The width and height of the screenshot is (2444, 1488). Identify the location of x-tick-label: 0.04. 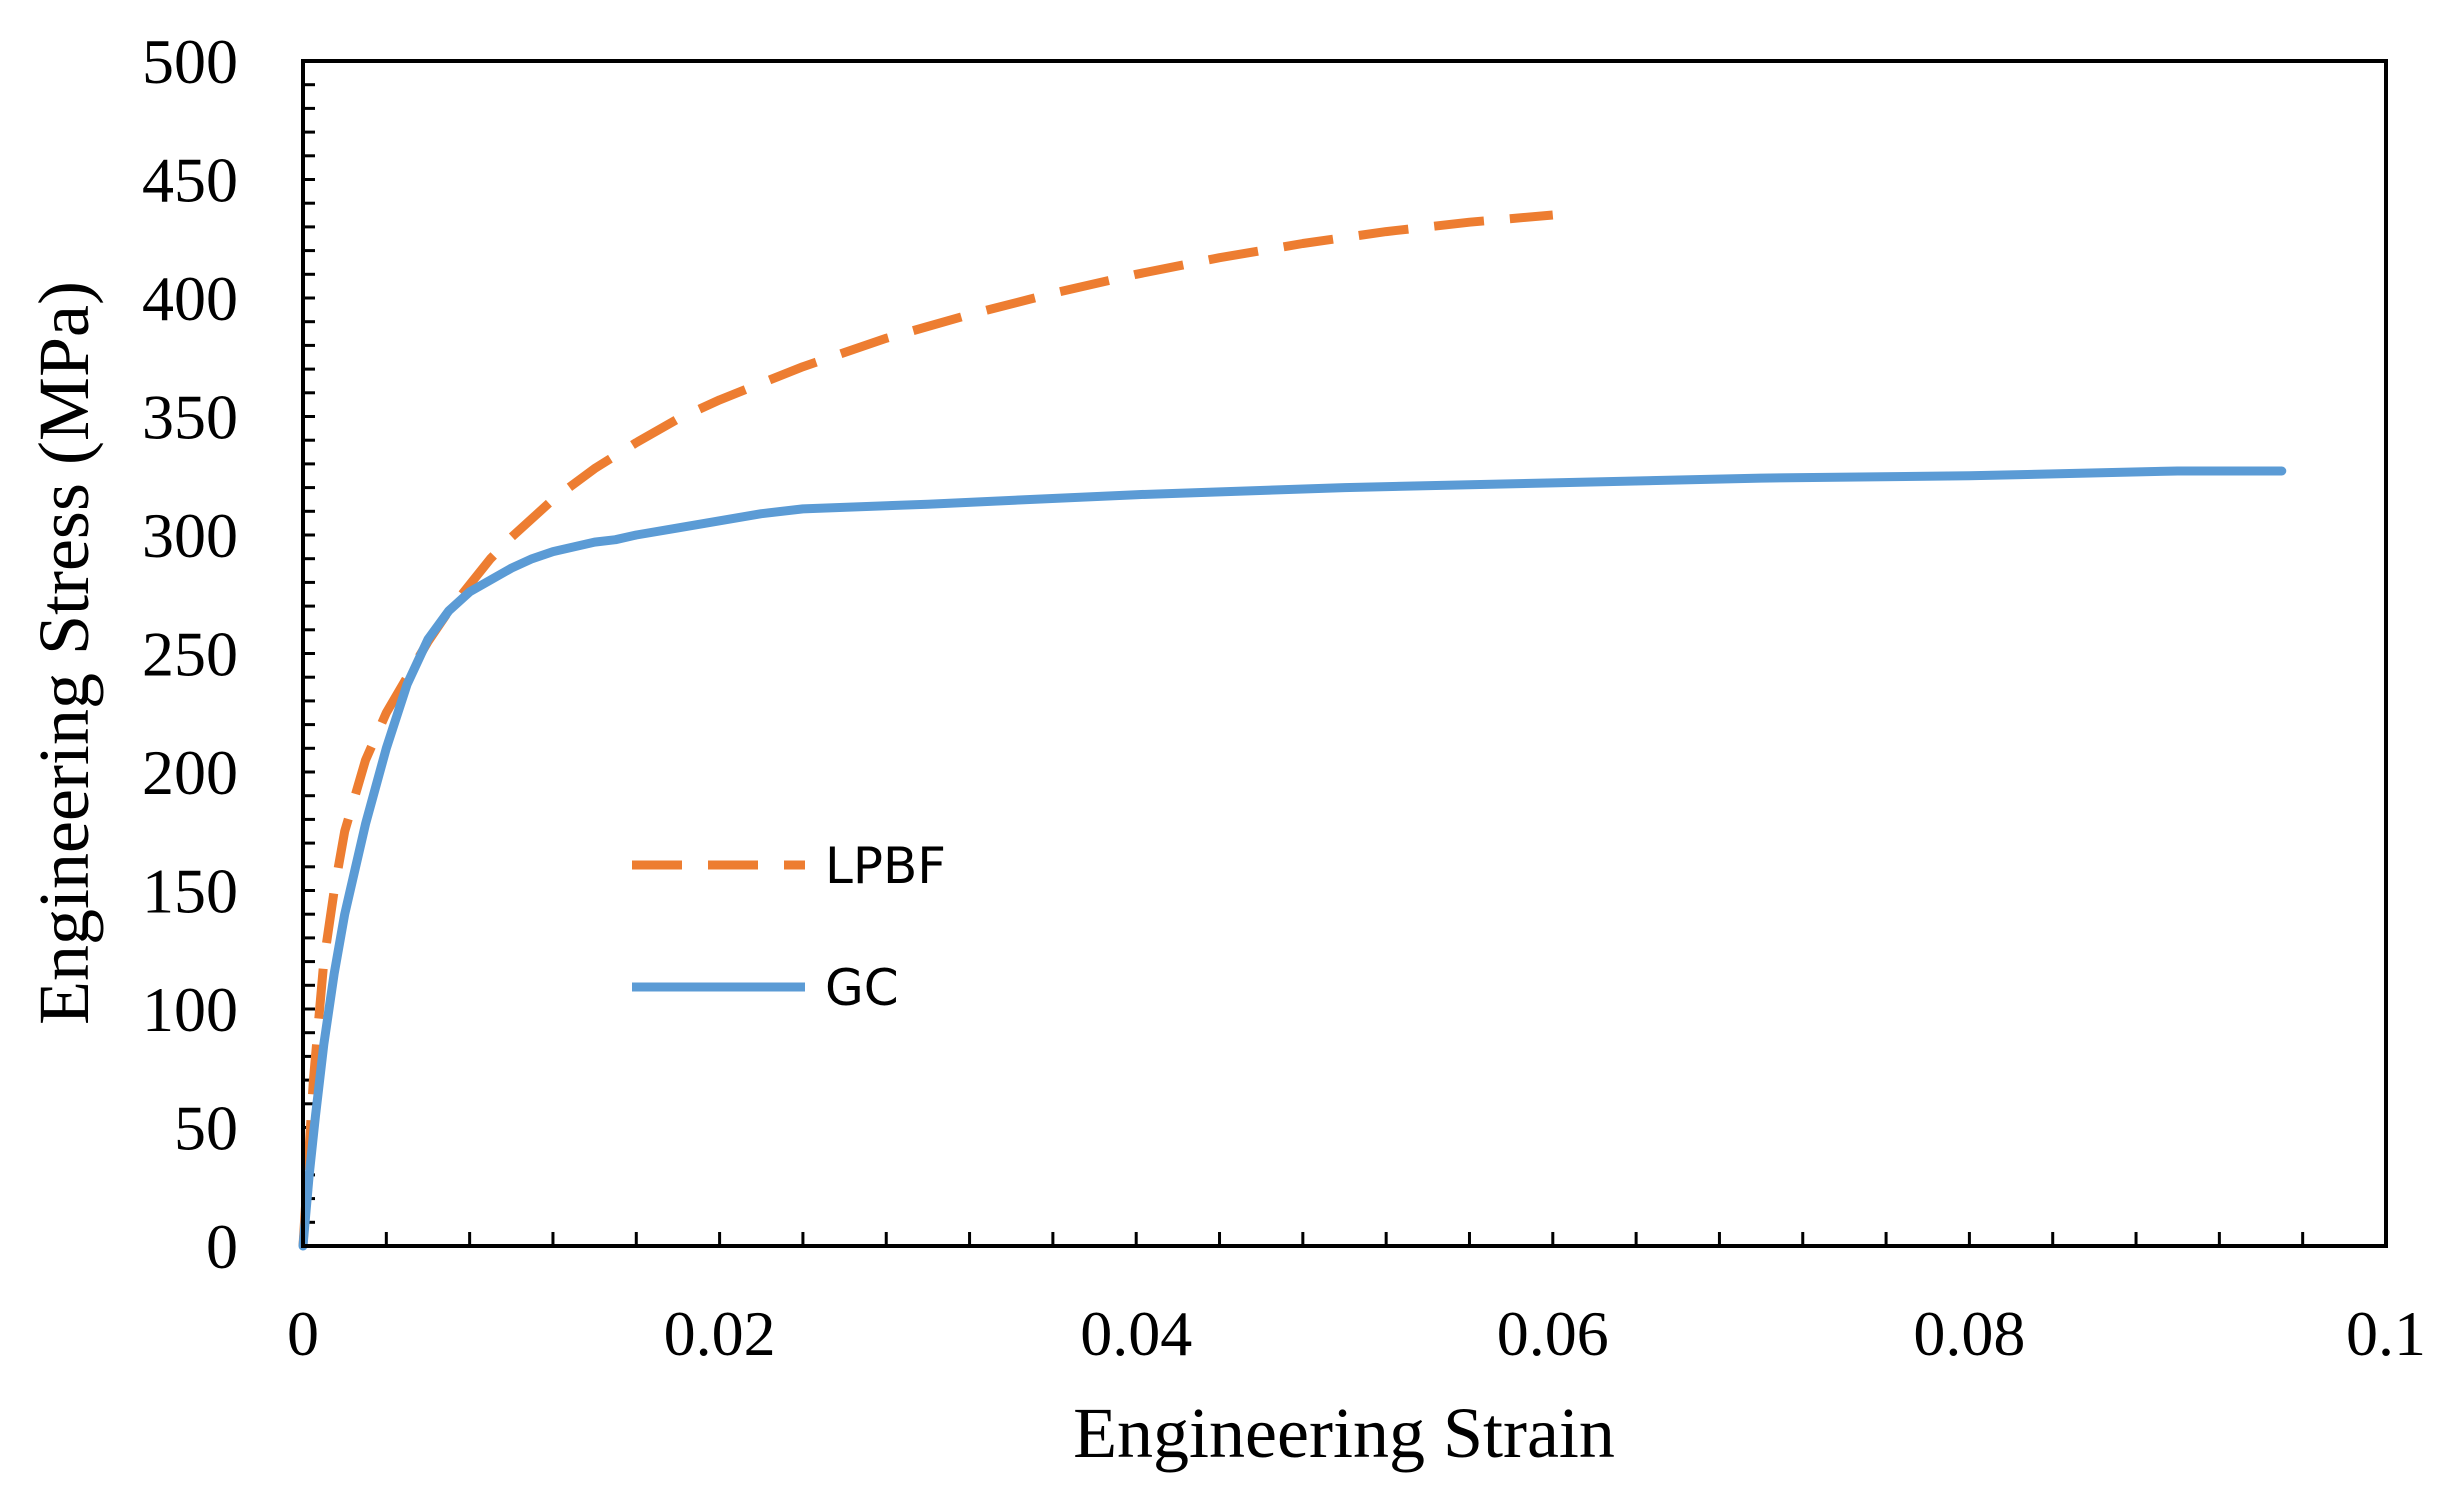
(1136, 1333).